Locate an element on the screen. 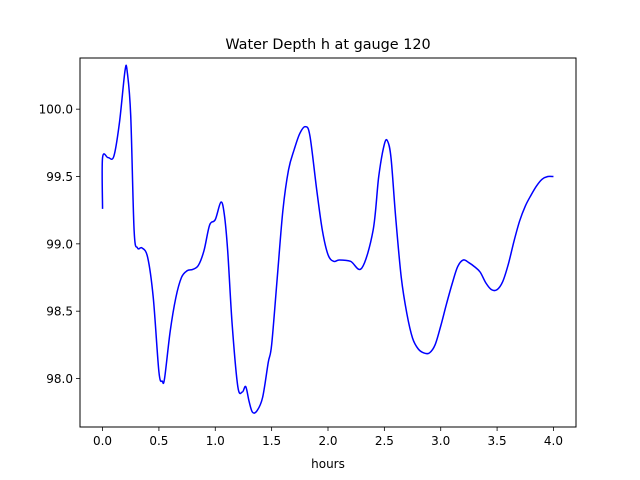 The image size is (640, 480). x-tick-label: 4.0 is located at coordinates (553, 441).